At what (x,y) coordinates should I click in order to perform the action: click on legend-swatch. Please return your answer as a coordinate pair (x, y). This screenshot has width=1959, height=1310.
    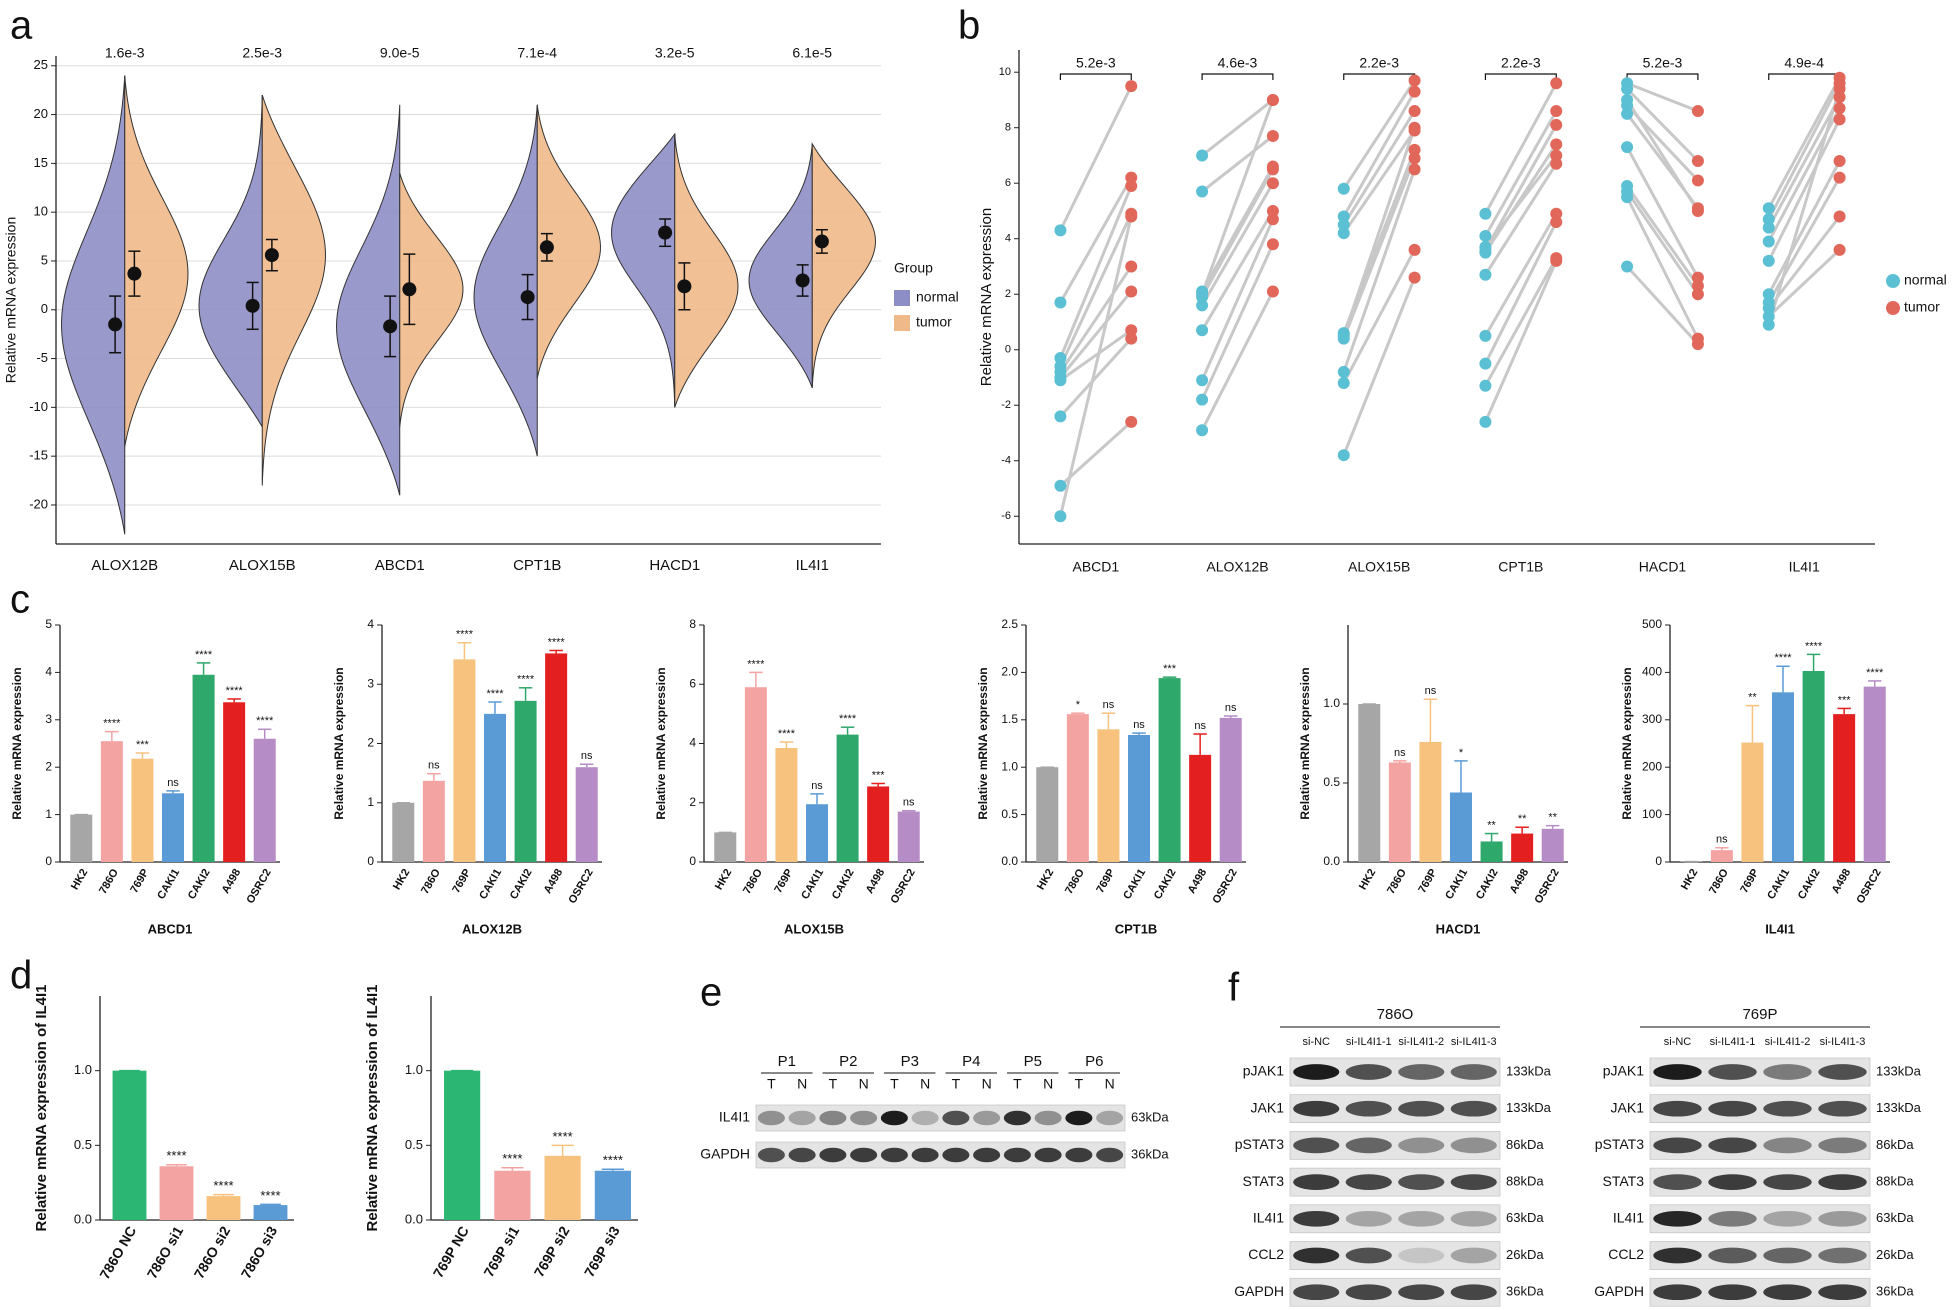
    Looking at the image, I should click on (902, 323).